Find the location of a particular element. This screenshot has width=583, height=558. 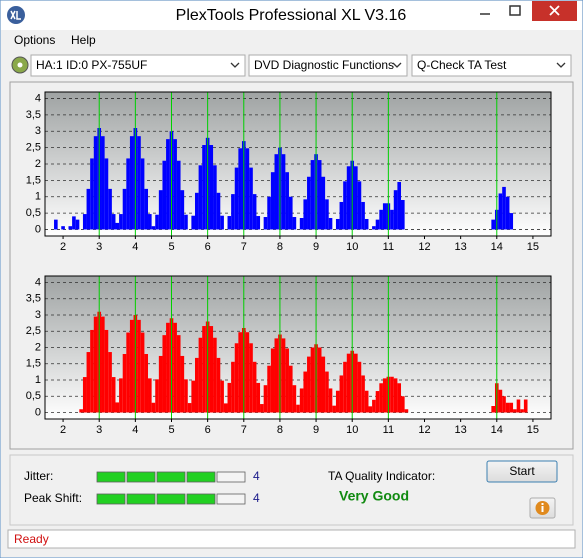

maximize-button is located at coordinates (515, 11).